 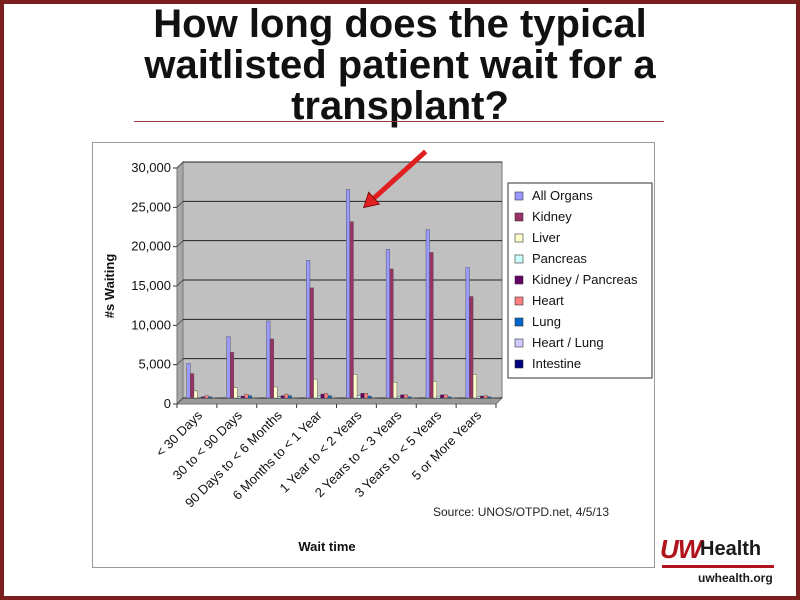 What do you see at coordinates (548, 300) in the screenshot?
I see `legend-label: Heart` at bounding box center [548, 300].